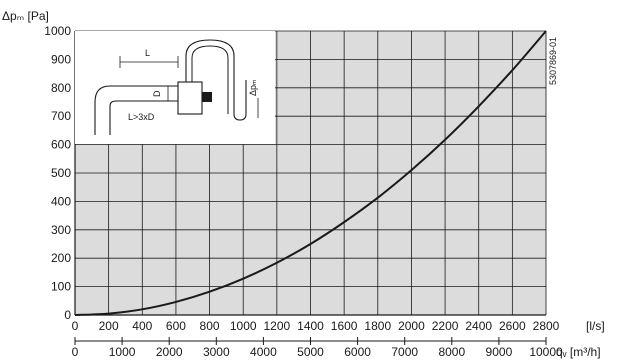 This screenshot has width=619, height=362. I want to click on inset-duct-inner, so click(143, 117).